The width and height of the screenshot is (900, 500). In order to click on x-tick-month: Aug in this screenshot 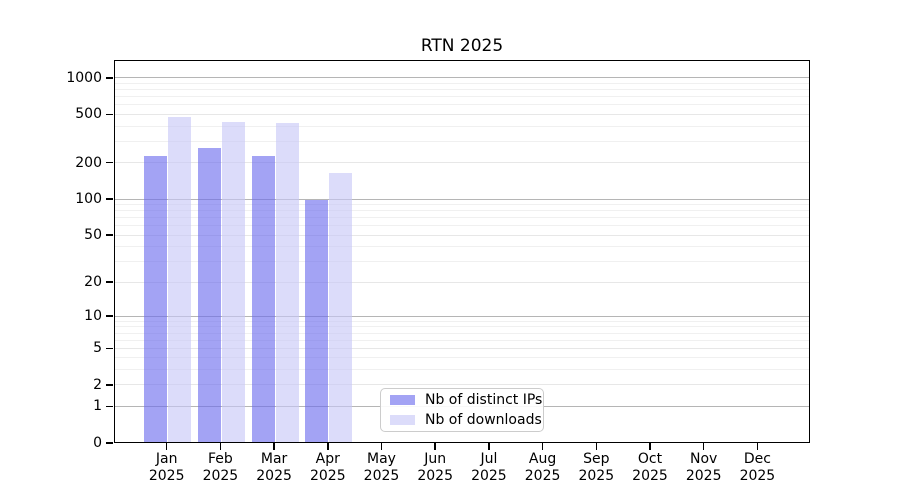, I will do `click(542, 459)`.